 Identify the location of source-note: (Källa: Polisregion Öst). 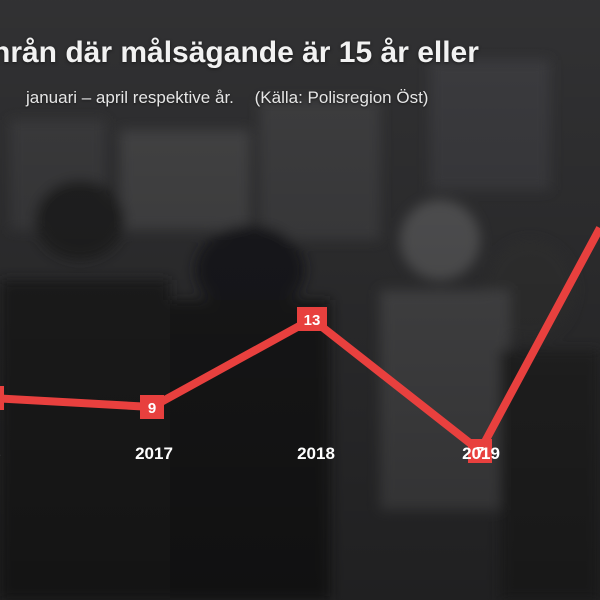
(341, 97).